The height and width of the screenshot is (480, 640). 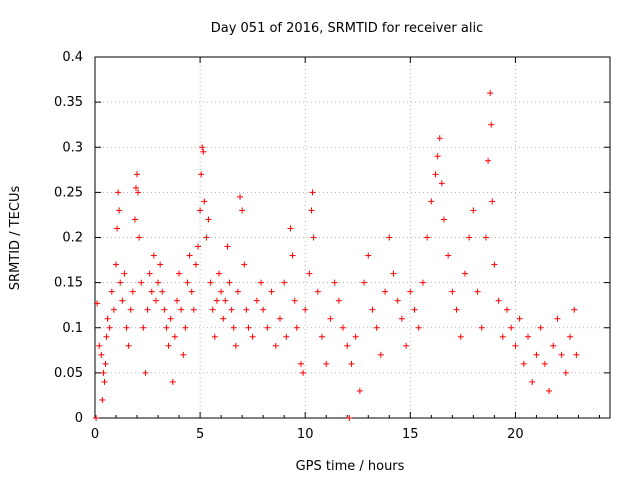 I want to click on y-tick-label: 0, so click(x=79, y=418).